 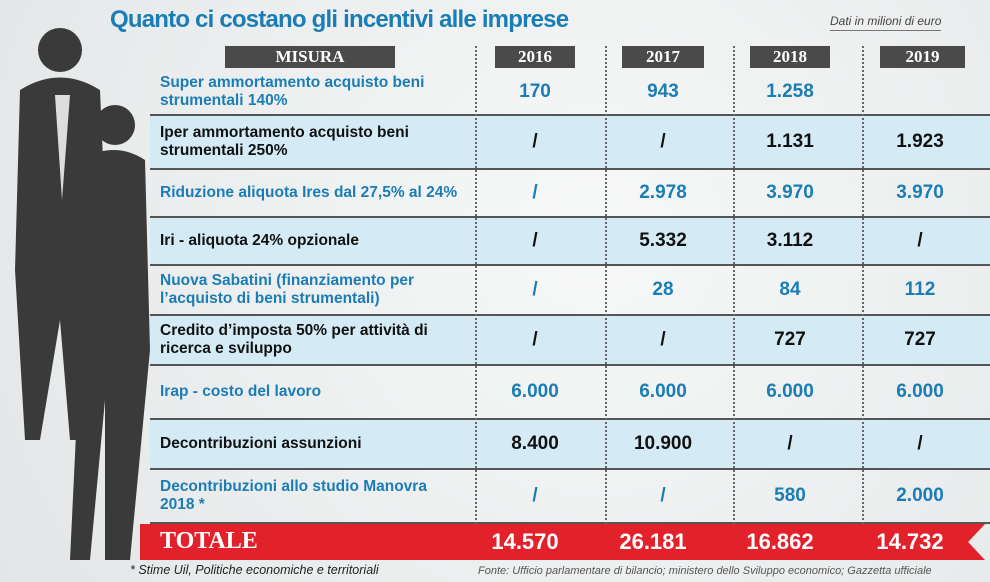 I want to click on total-label: TOTALE, so click(x=209, y=541).